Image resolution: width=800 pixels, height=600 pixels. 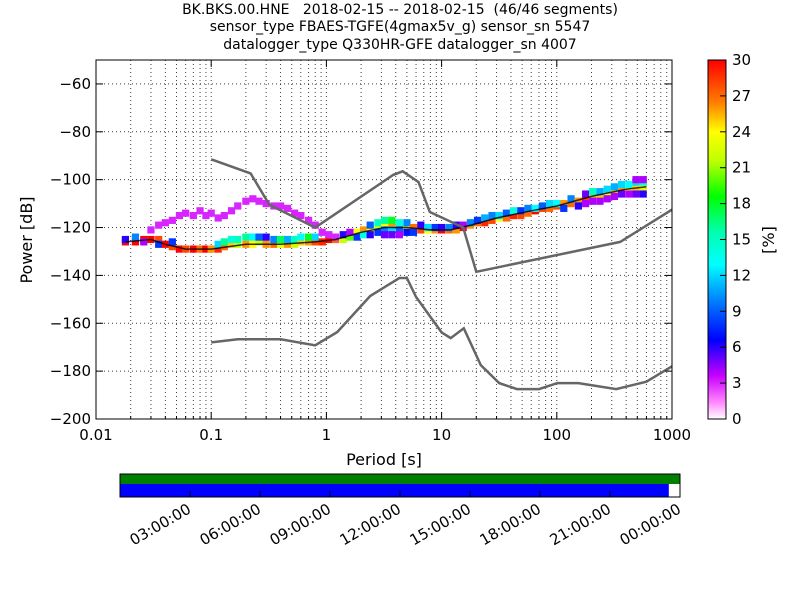 I want to click on x-tick-label: 100, so click(x=556, y=435).